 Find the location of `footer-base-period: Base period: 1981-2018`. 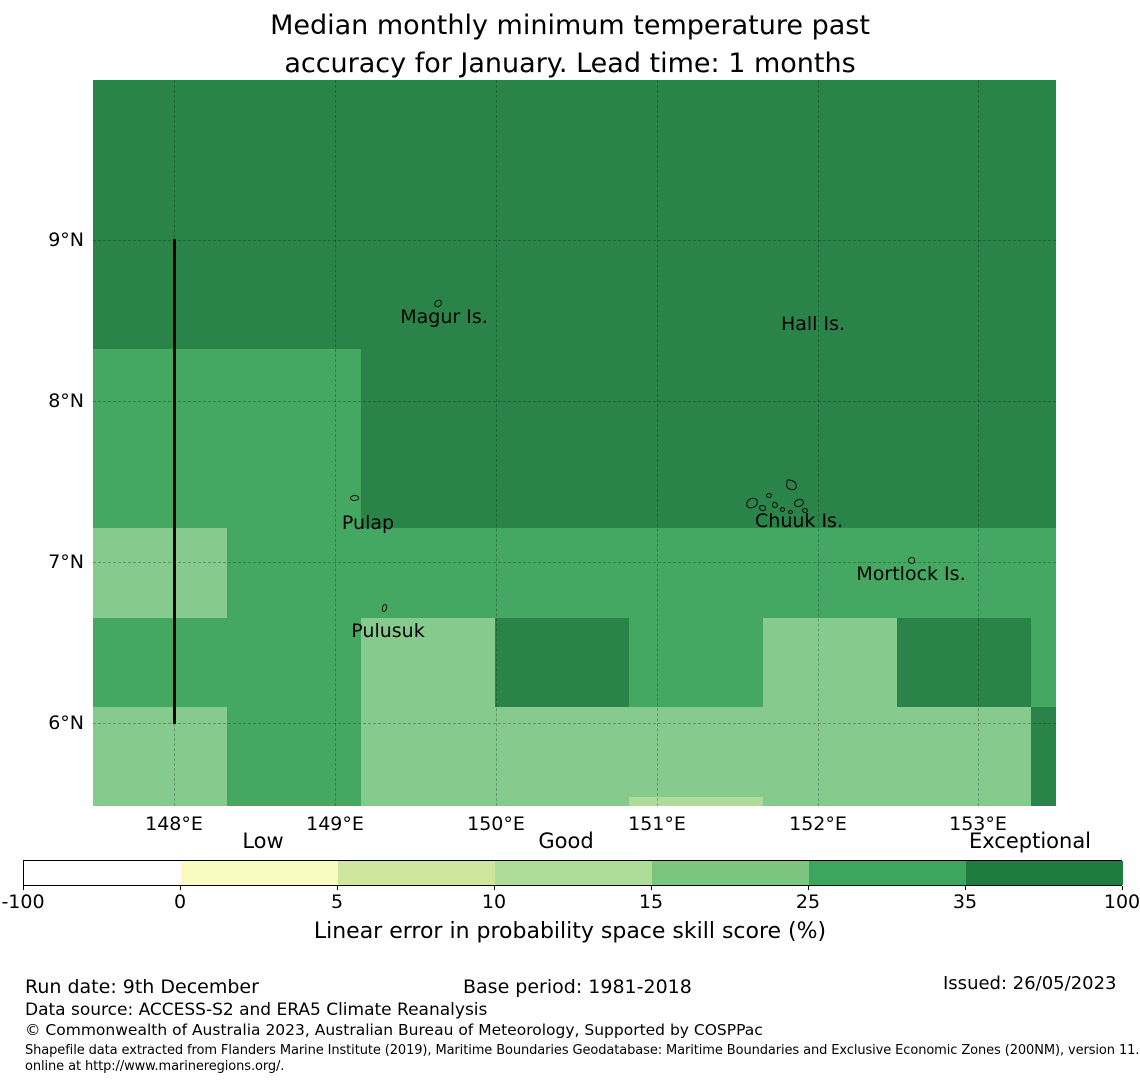

footer-base-period: Base period: 1981-2018 is located at coordinates (577, 987).